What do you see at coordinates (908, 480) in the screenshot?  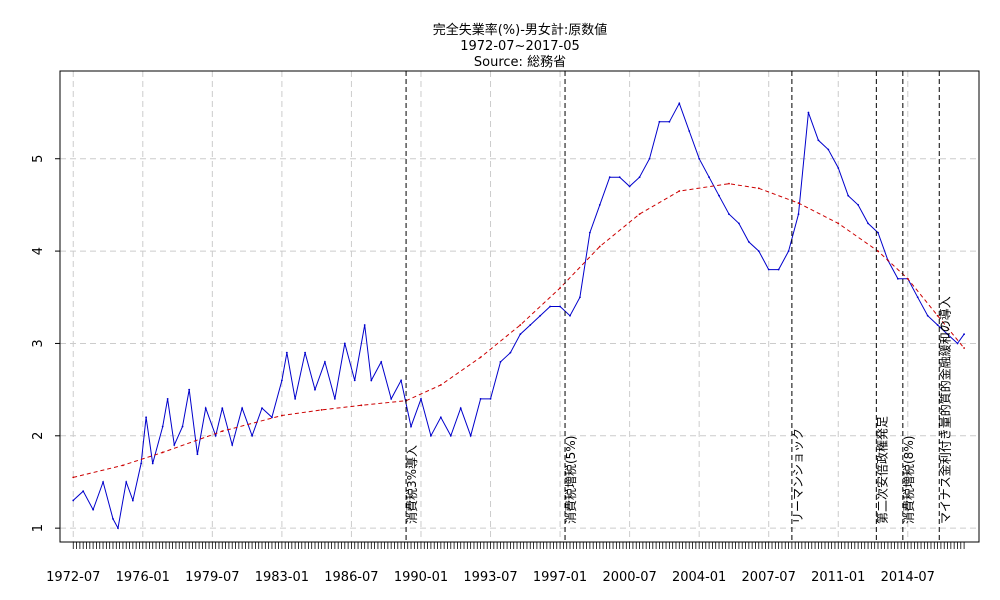 I see `event-label: 消費税増税(8%)` at bounding box center [908, 480].